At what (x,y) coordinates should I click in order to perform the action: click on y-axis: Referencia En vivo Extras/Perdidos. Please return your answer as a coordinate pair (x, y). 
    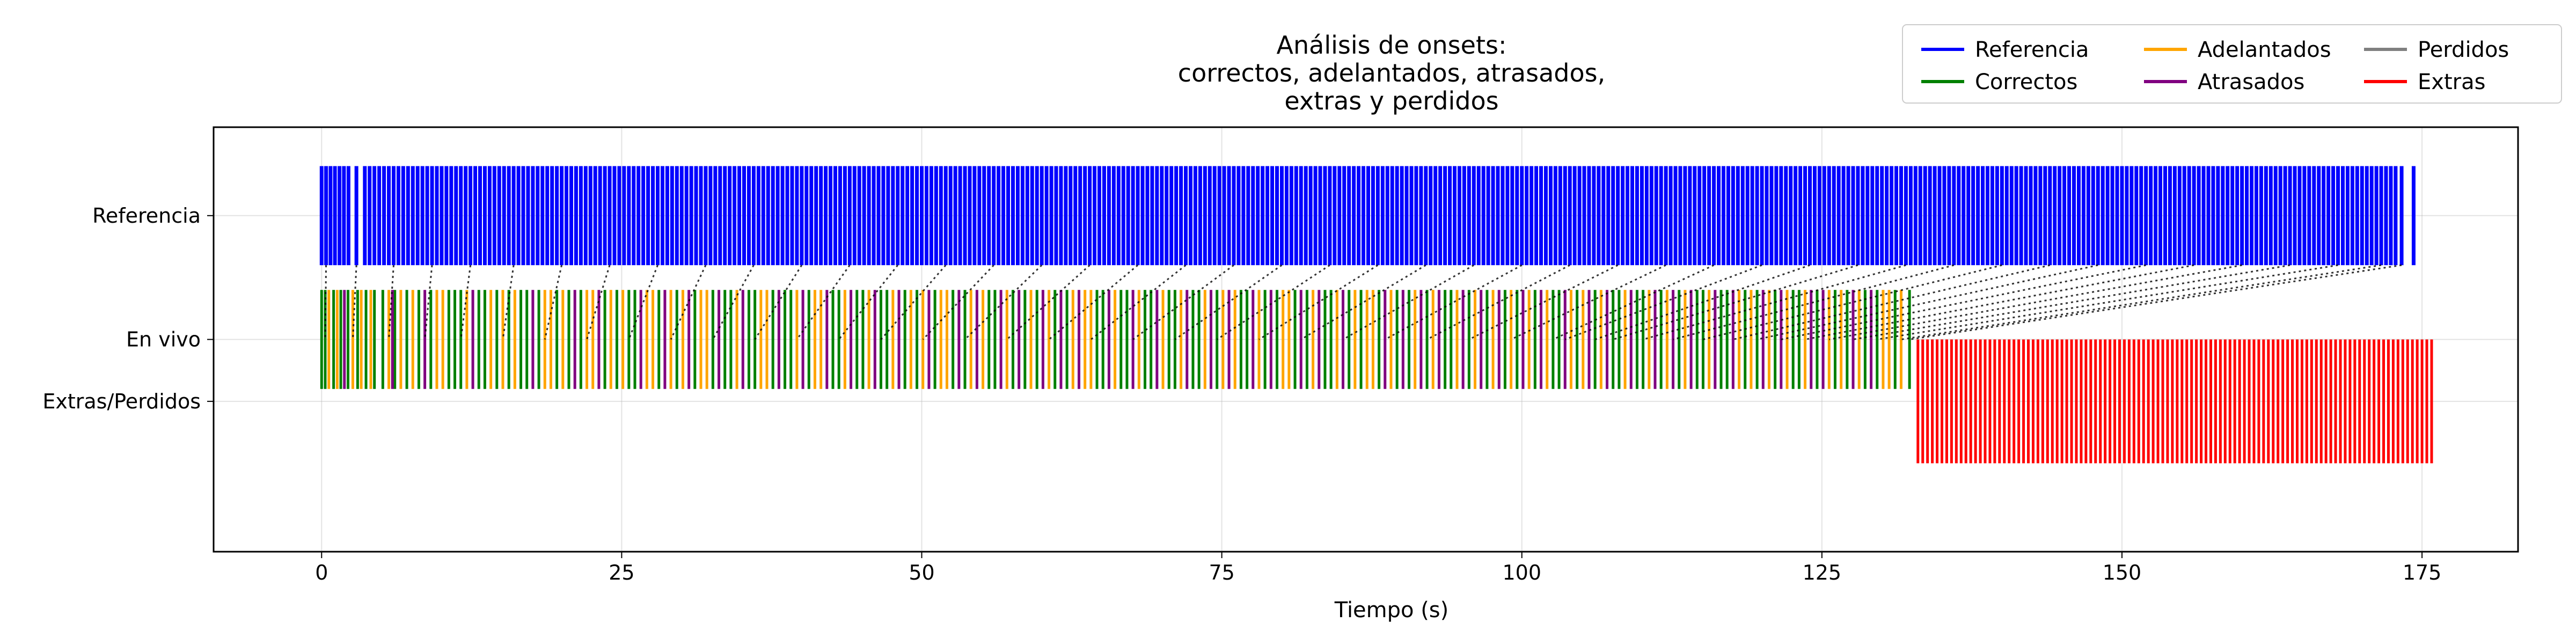
    Looking at the image, I should click on (128, 308).